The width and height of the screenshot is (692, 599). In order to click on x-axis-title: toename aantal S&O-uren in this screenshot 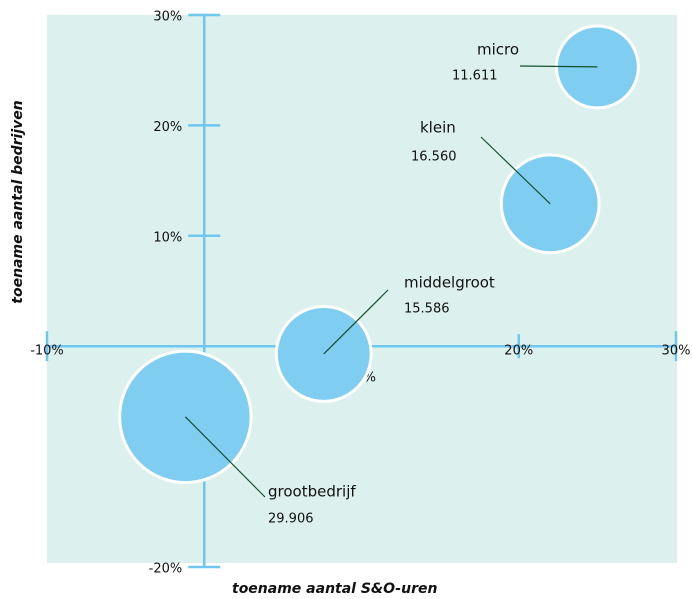, I will do `click(334, 589)`.